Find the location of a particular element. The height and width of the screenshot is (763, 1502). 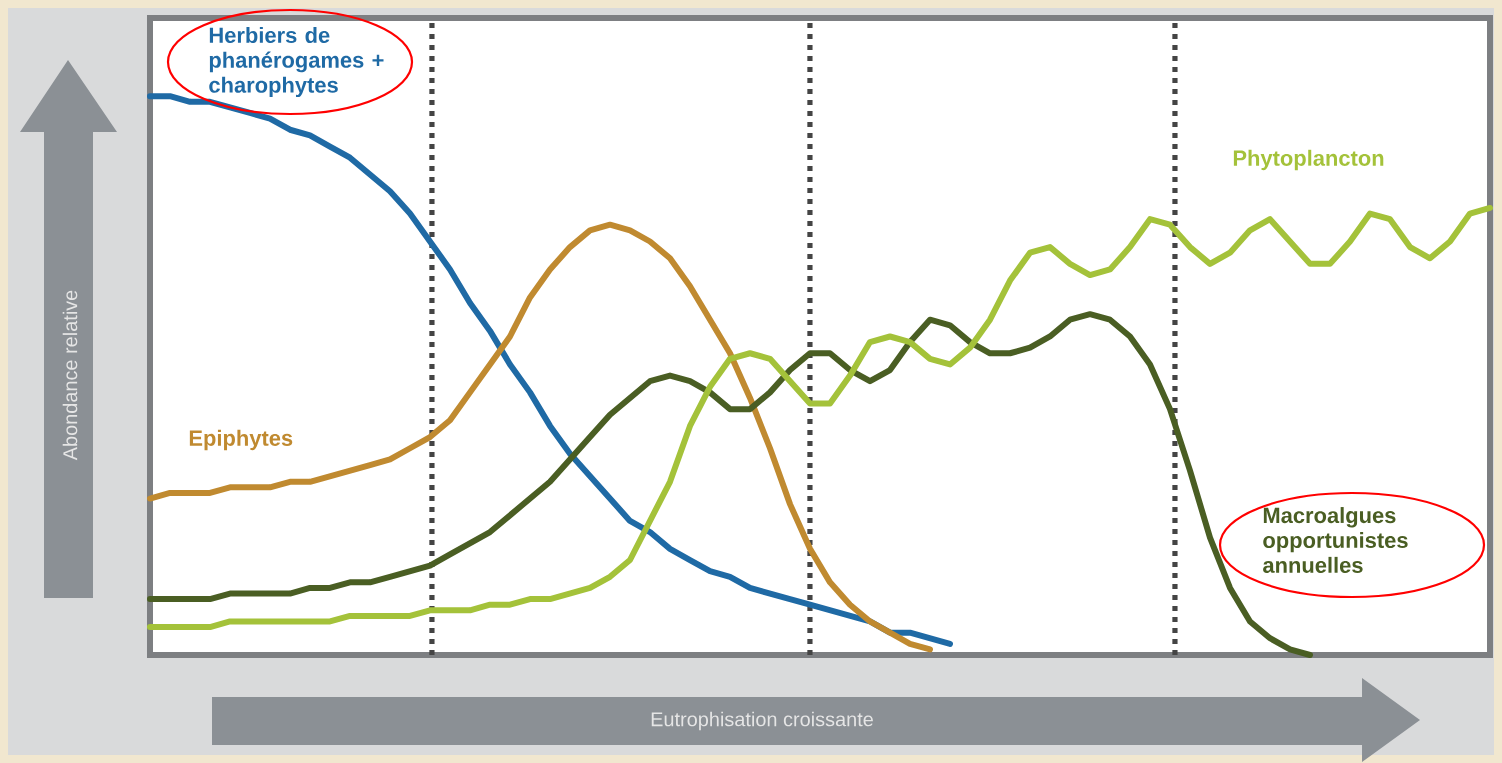

y-axis-title: Abondance relative is located at coordinates (70, 375).